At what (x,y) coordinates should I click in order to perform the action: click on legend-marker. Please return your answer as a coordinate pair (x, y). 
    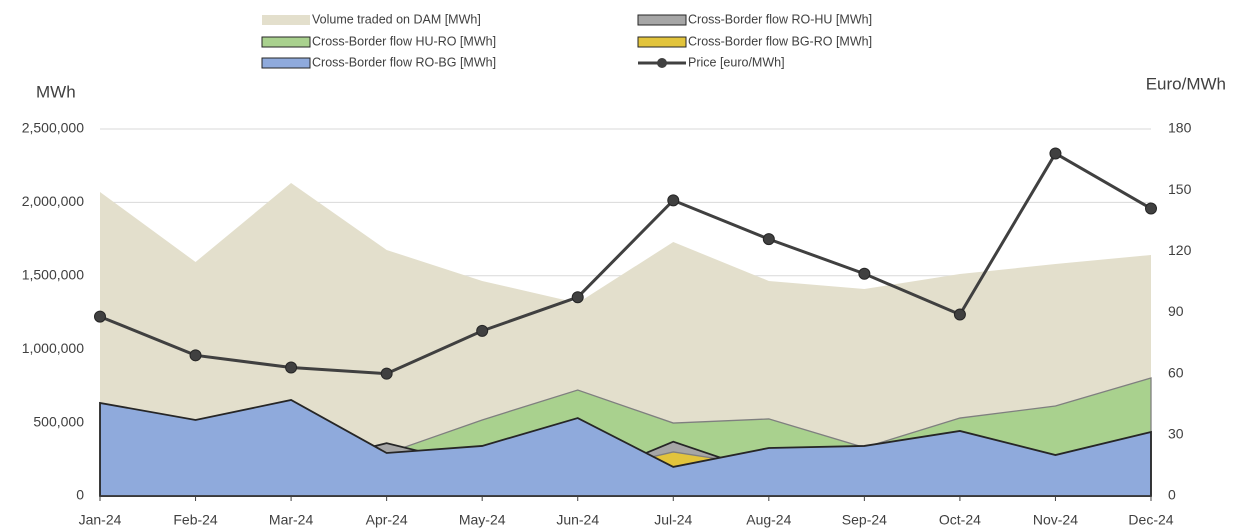
    Looking at the image, I should click on (662, 63).